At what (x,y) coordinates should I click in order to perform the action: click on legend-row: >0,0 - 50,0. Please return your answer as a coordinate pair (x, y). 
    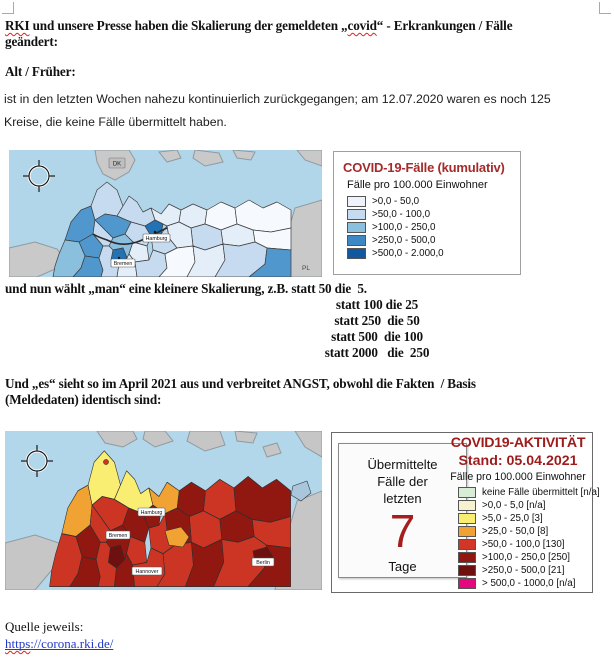
    Looking at the image, I should click on (433, 201).